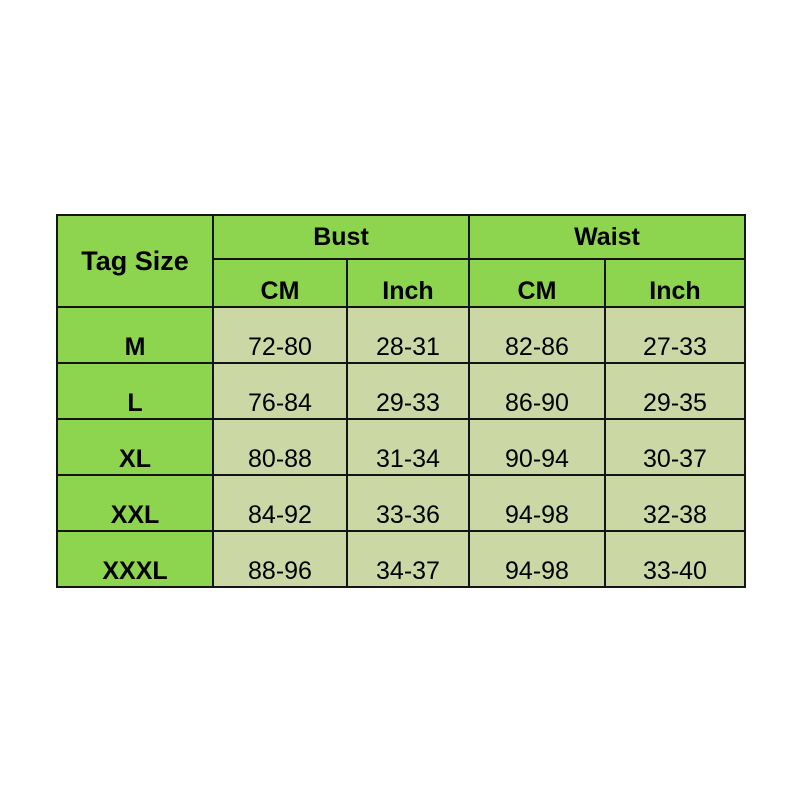  Describe the element at coordinates (280, 283) in the screenshot. I see `header-bust-cm: CM` at that location.